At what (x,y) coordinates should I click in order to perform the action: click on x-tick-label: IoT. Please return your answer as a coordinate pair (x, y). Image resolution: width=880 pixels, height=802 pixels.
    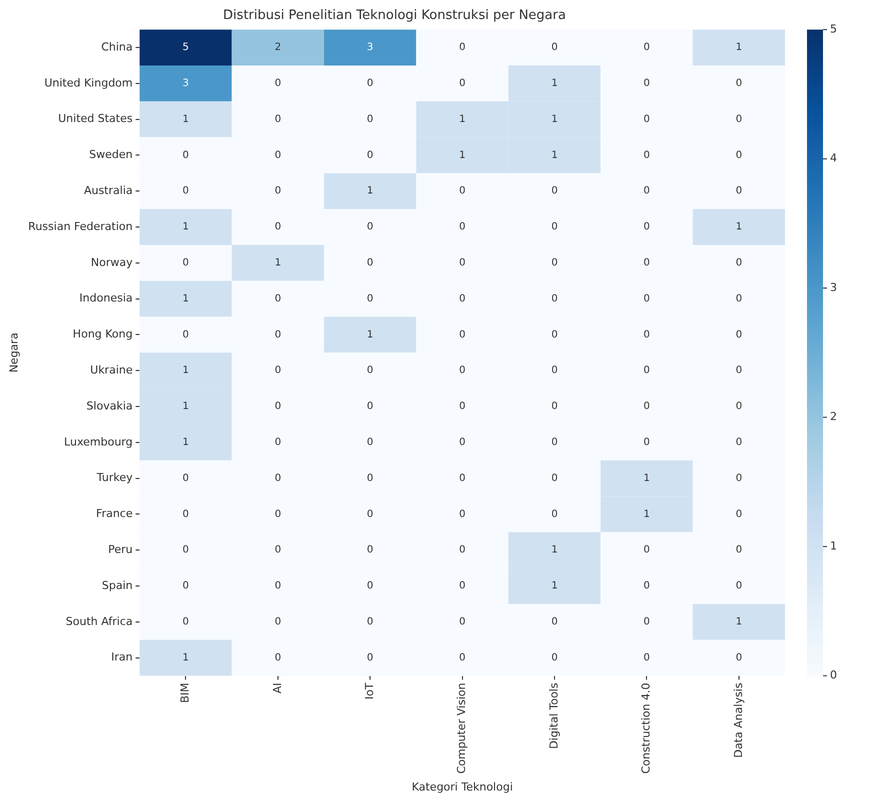
    Looking at the image, I should click on (369, 691).